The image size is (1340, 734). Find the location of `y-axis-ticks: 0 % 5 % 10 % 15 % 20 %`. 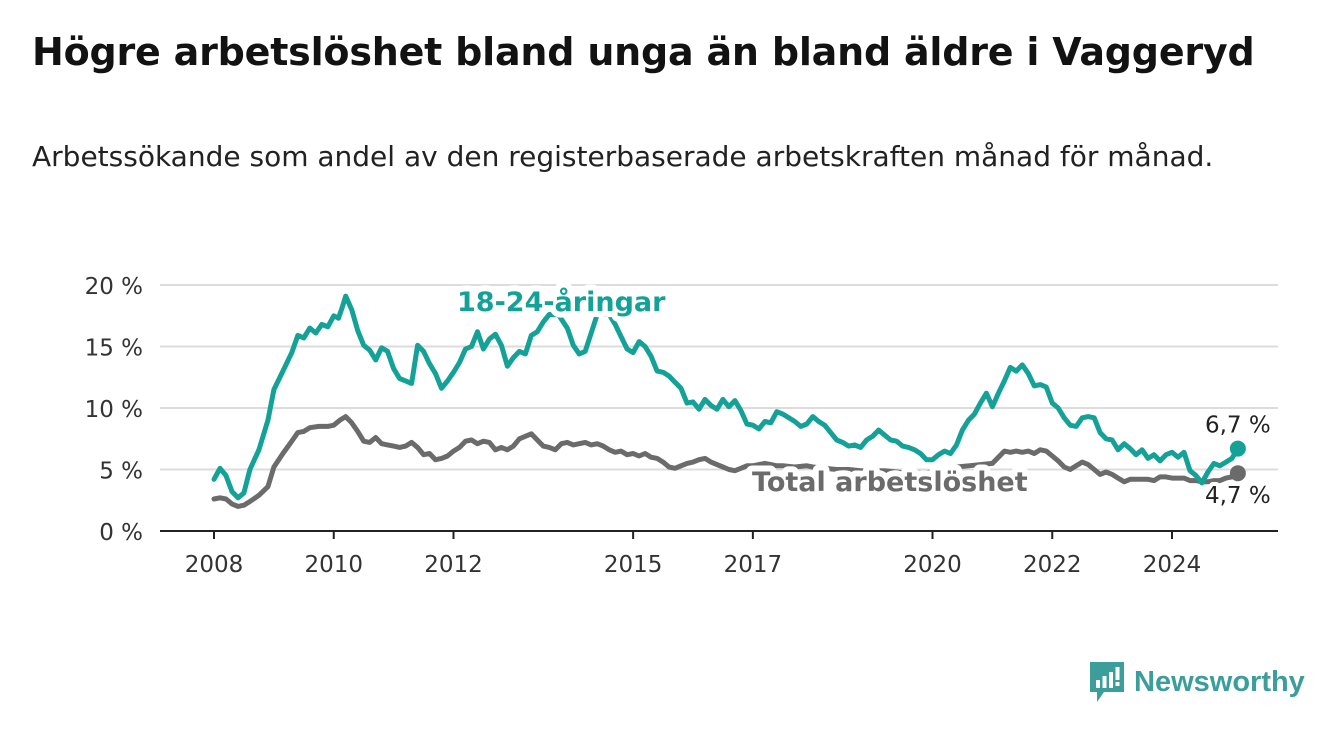

y-axis-ticks: 0 % 5 % 10 % 15 % 20 % is located at coordinates (114, 410).